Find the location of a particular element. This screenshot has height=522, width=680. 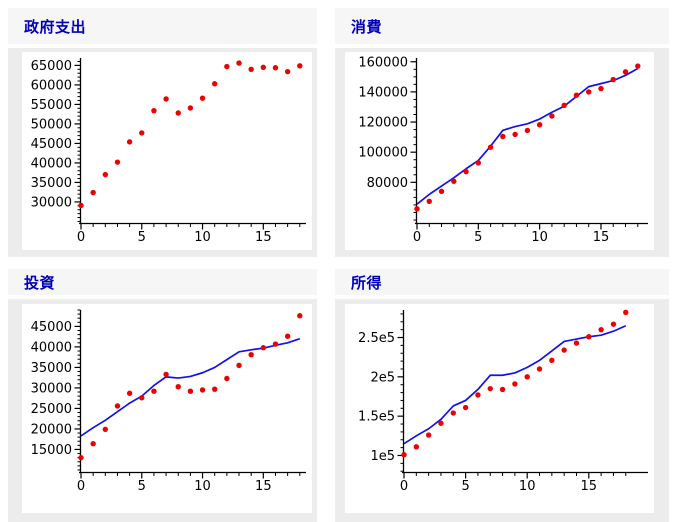

panel-header-government-spending: 政府支出 is located at coordinates (162, 26).